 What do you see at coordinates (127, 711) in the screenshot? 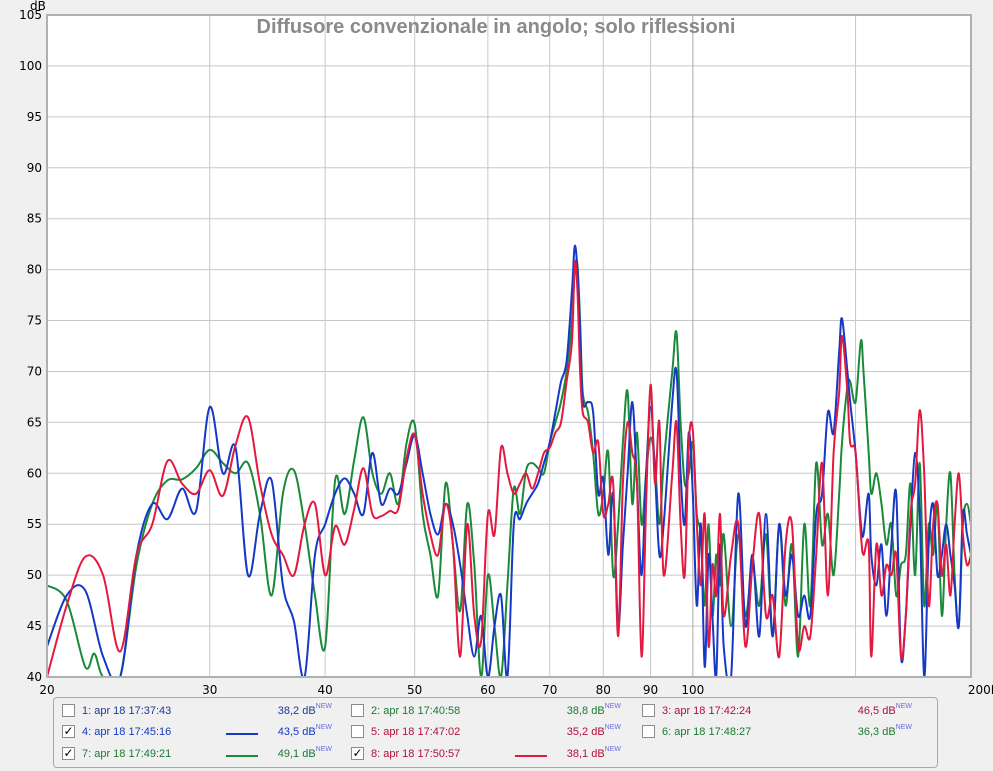
I see `legend-label: 1: apr 18 17:37:43` at bounding box center [127, 711].